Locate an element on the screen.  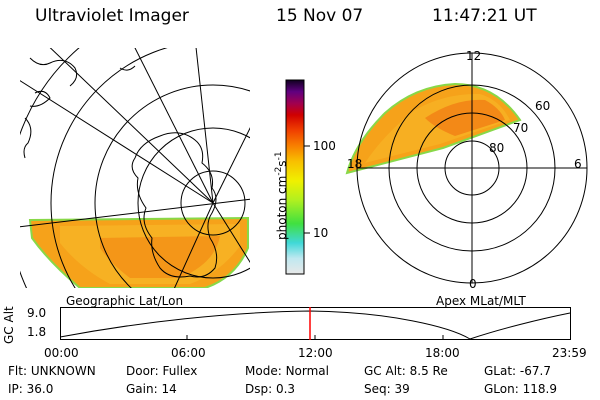
altitude-xtick-1800: 18:00 is located at coordinates (442, 353).